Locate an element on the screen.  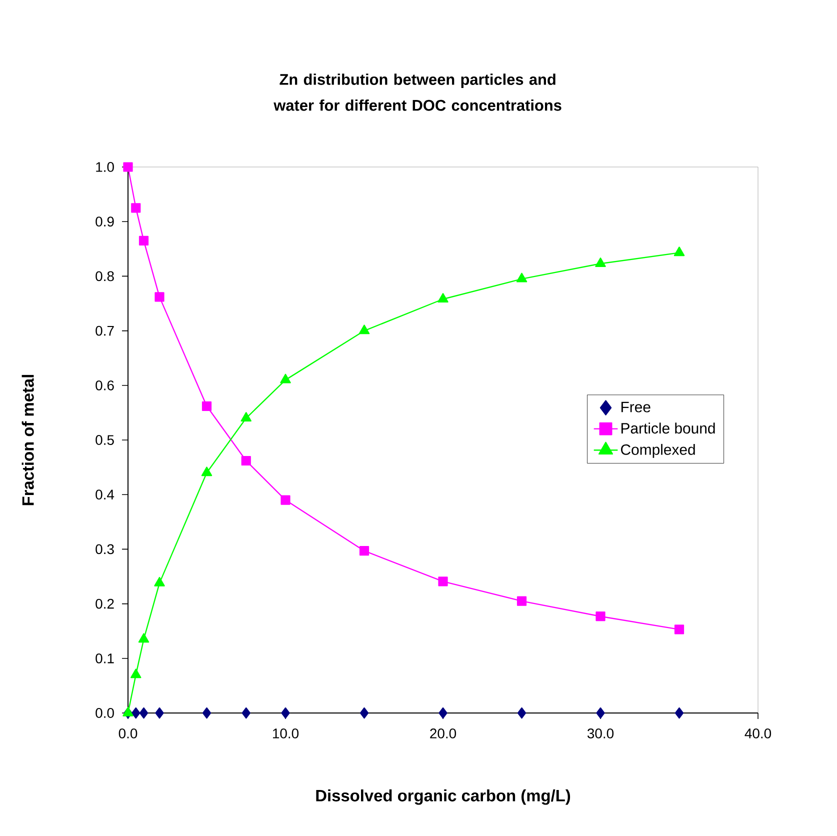
x-tick-label: 0.0 is located at coordinates (128, 733).